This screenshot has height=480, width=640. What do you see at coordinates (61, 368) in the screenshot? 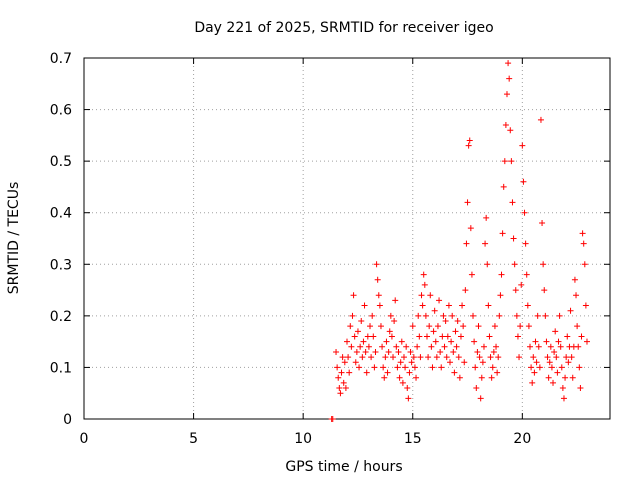
I see `y-tick-label: 0.1` at bounding box center [61, 368].